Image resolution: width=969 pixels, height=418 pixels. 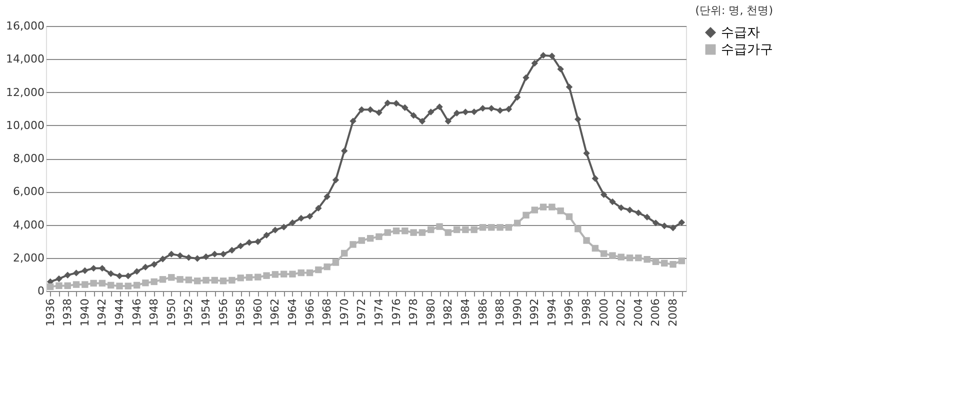 I want to click on text: (단위: 명, 천명), so click(x=734, y=10).